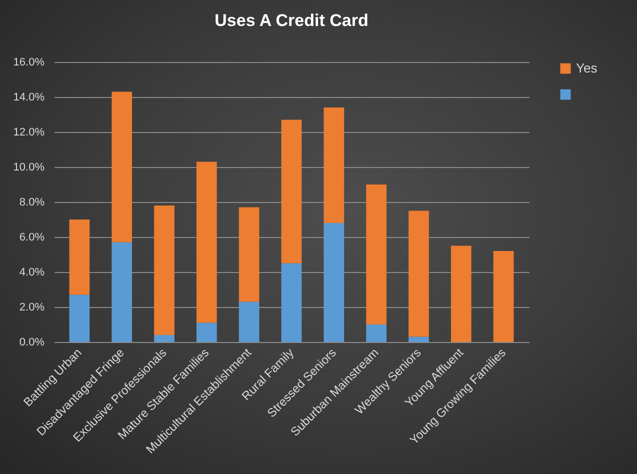 The height and width of the screenshot is (474, 637). What do you see at coordinates (29, 62) in the screenshot?
I see `y-tick-label: 16.0%` at bounding box center [29, 62].